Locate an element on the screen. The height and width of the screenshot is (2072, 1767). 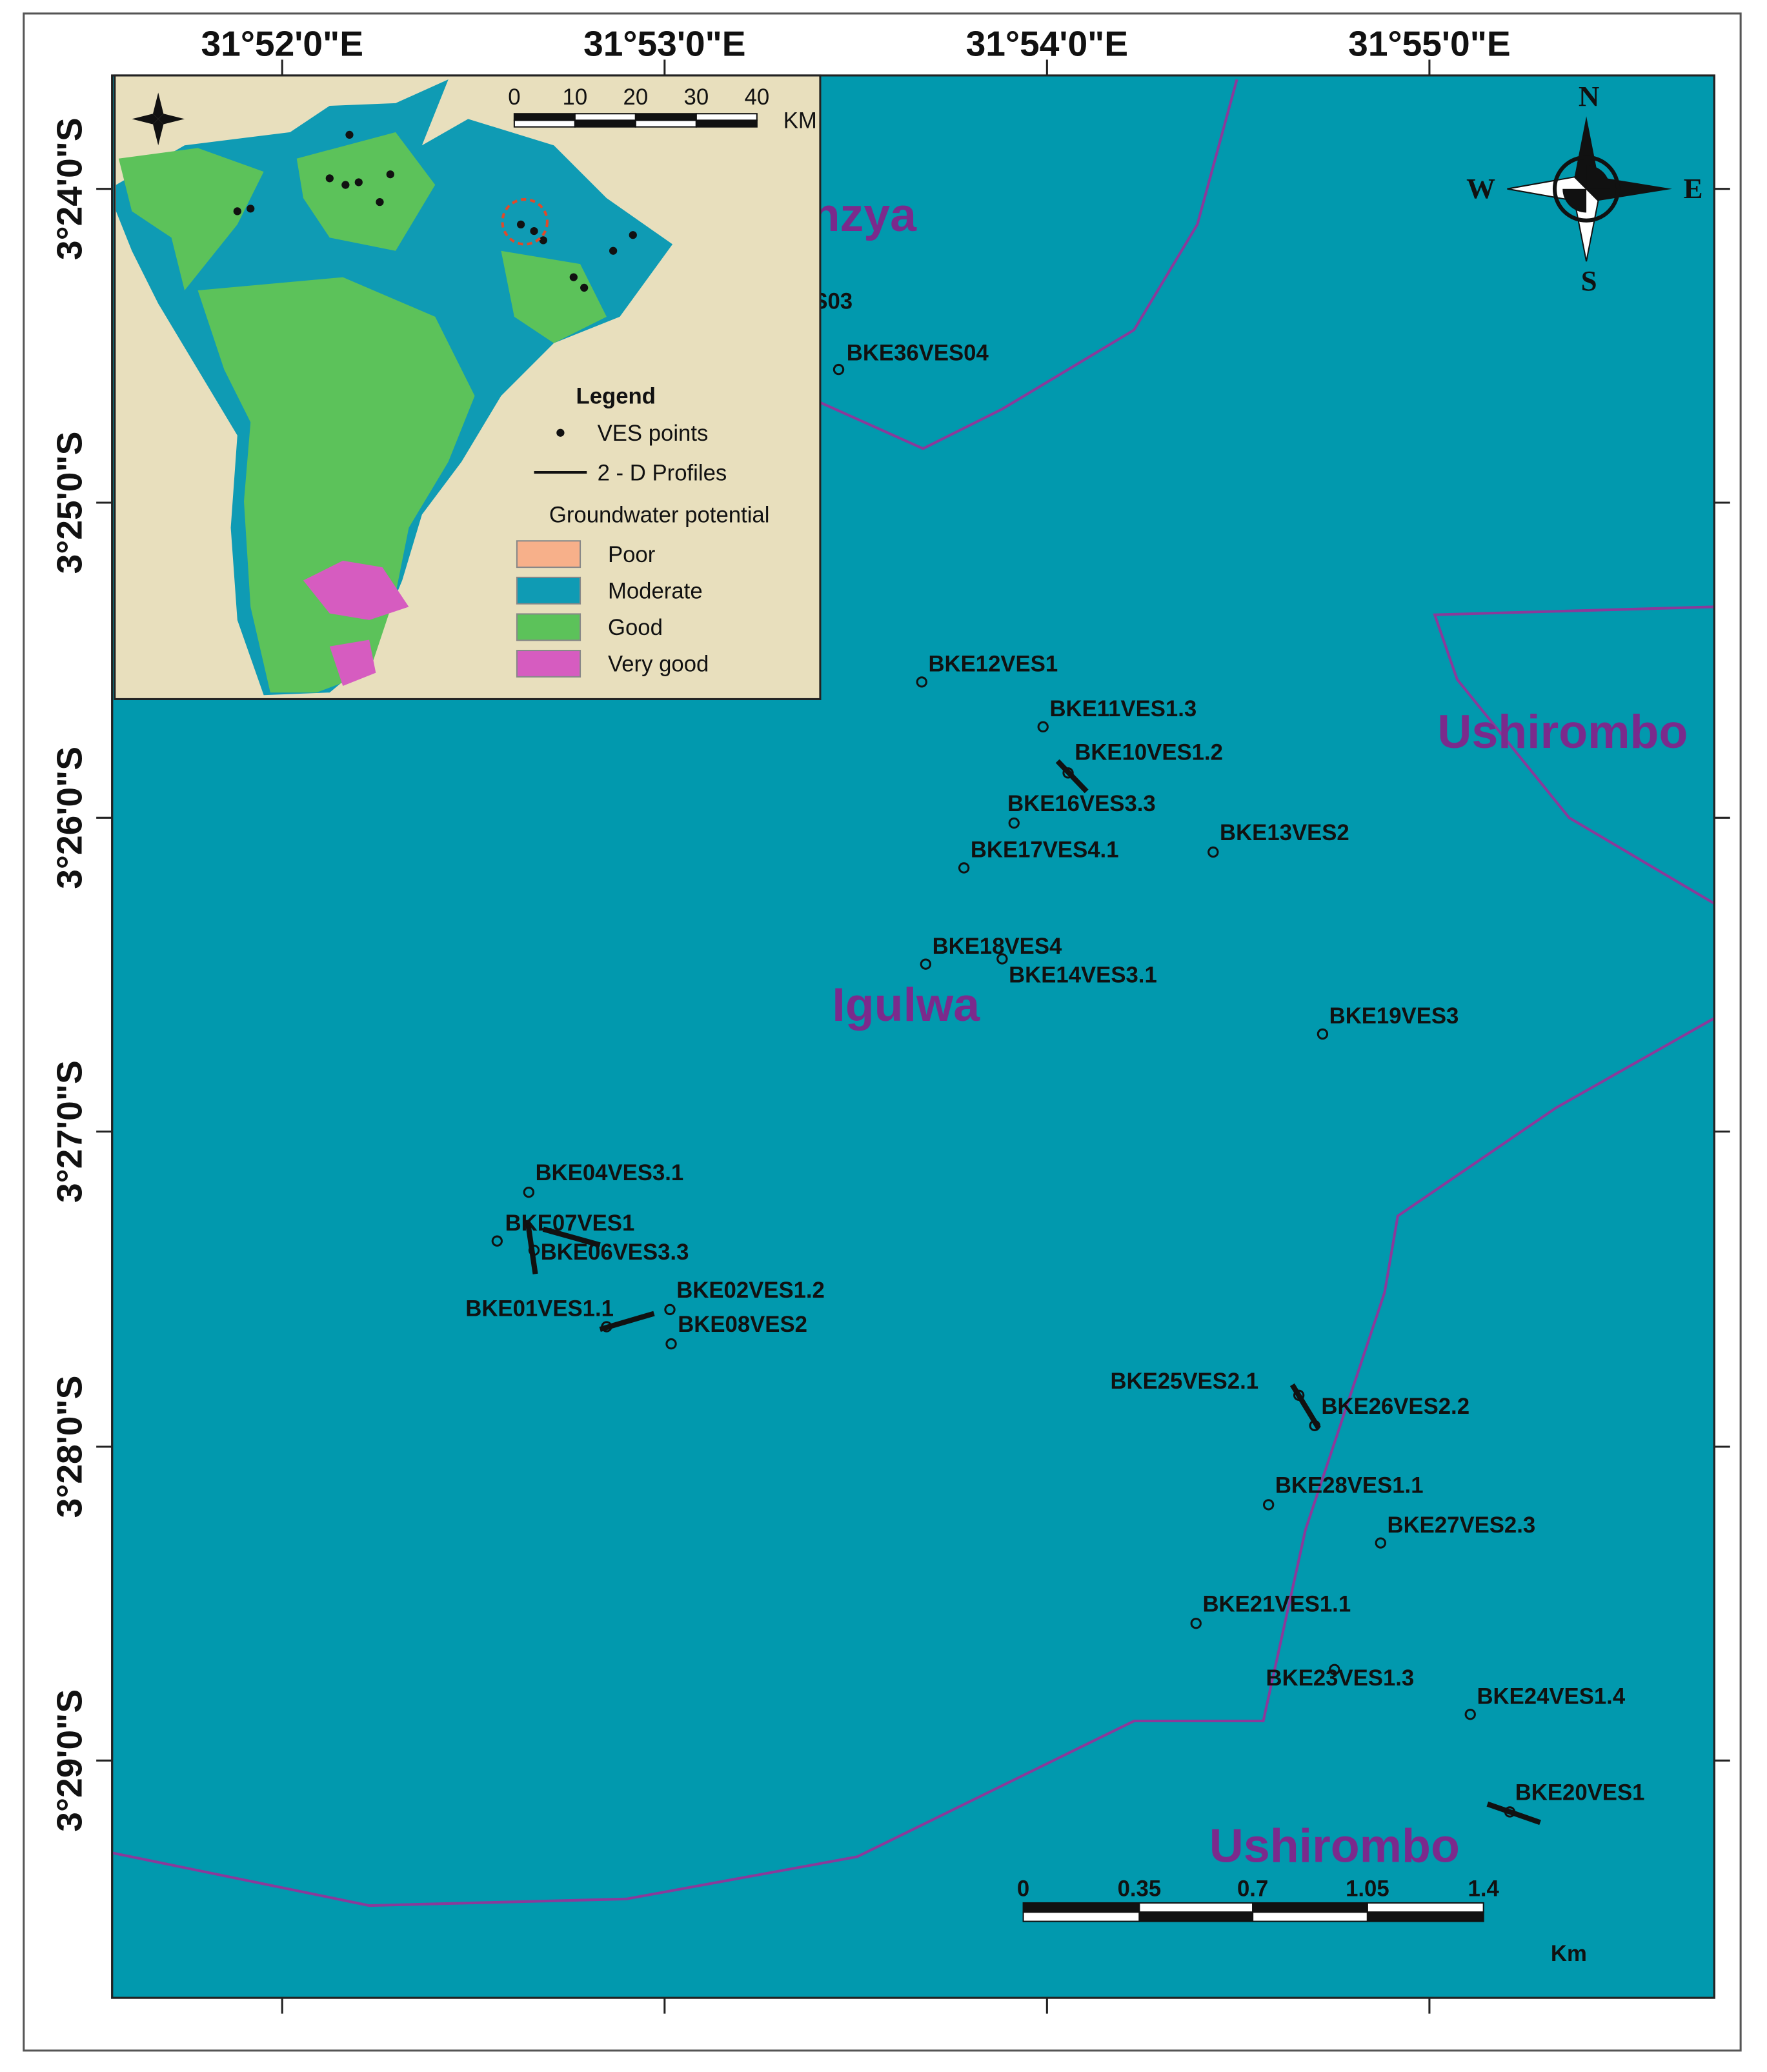
lat-label: 3°25'0"S is located at coordinates (70, 503).